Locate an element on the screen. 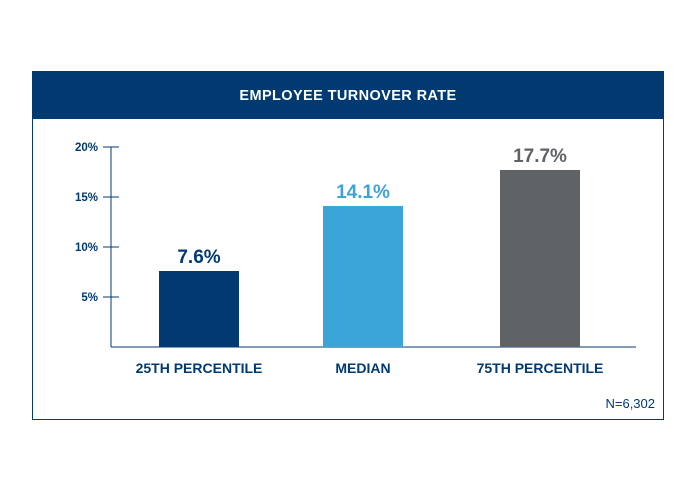 Image resolution: width=696 pixels, height=495 pixels. category-label: 25TH PERCENTILE is located at coordinates (199, 368).